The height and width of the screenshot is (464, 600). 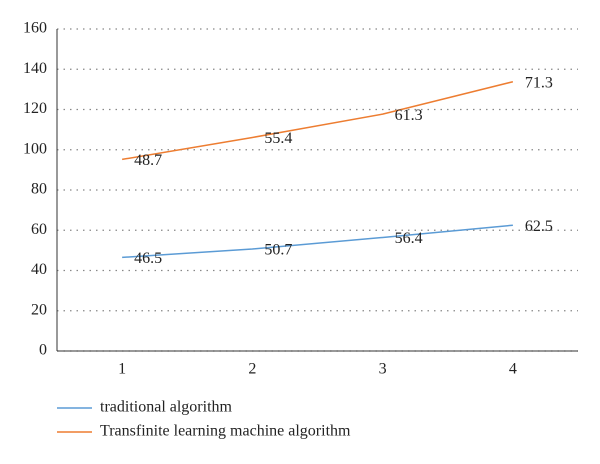 What do you see at coordinates (39, 309) in the screenshot?
I see `y-tick-label: 20` at bounding box center [39, 309].